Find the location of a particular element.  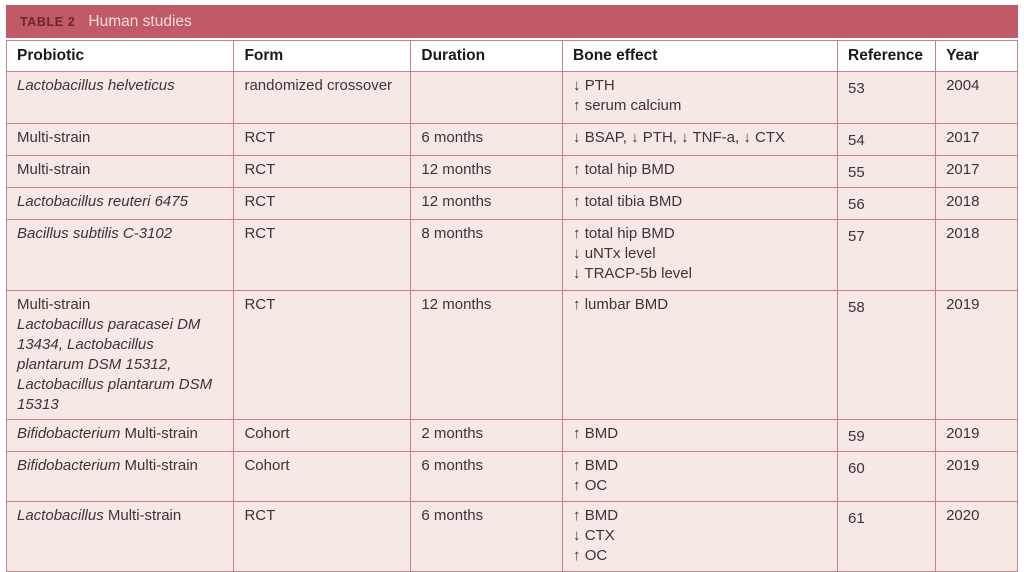

cell-bone-effect: ↓ BSAP, ↓ PTH, ↓ TNF-a, ↓ CTX is located at coordinates (700, 139).